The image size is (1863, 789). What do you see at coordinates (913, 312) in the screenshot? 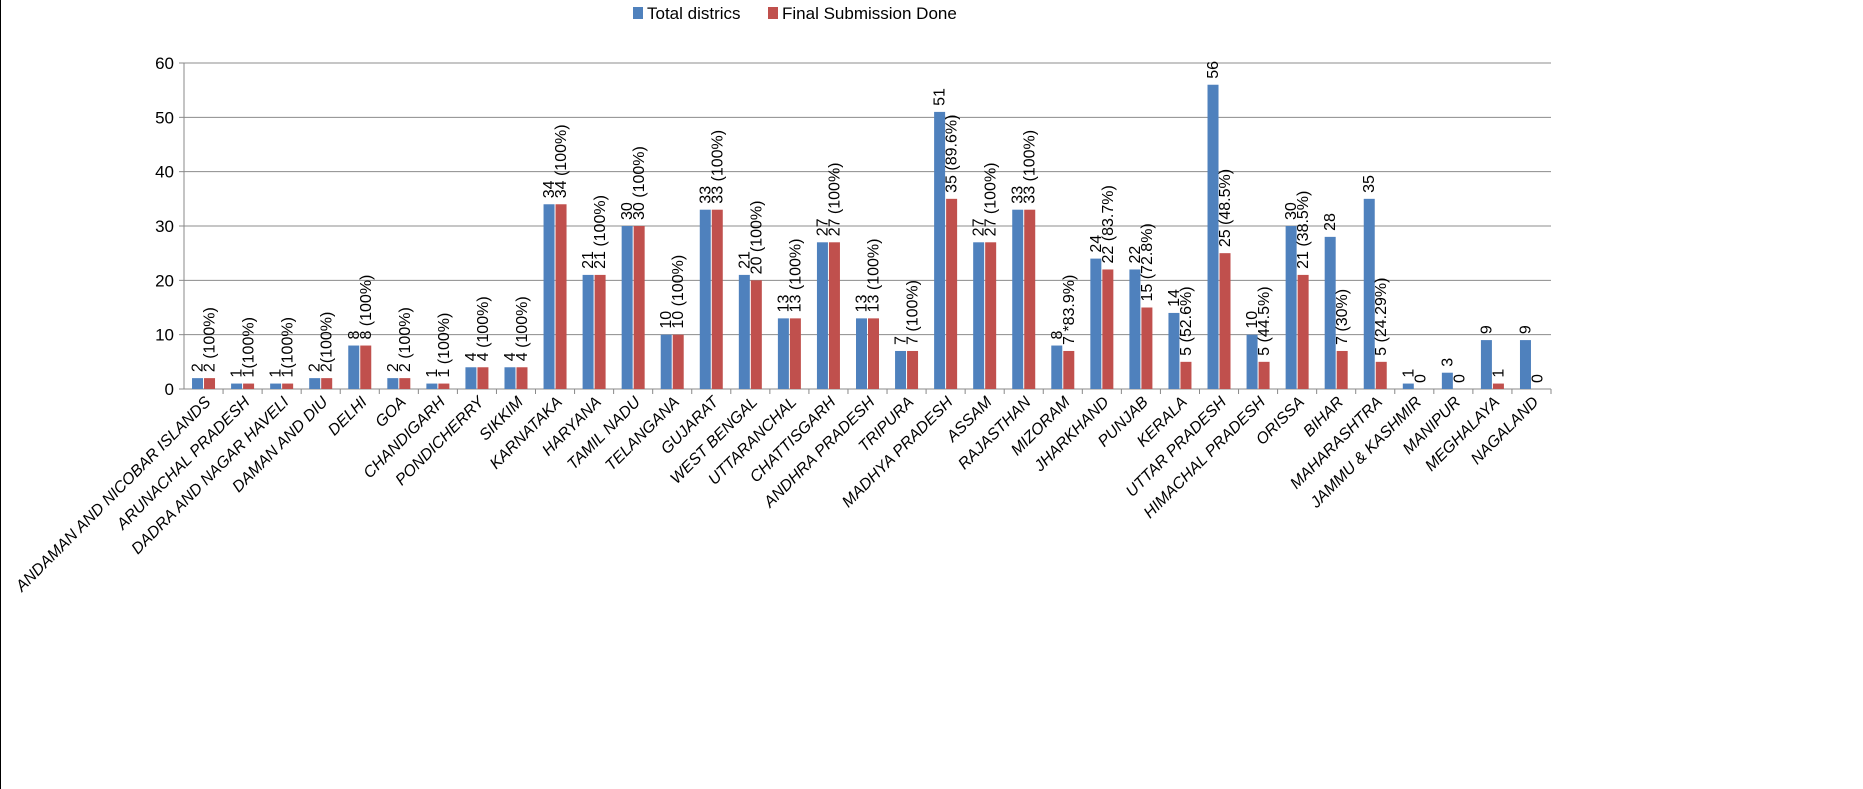
I see `data-label-final-submission: 7 (100%)` at bounding box center [913, 312].